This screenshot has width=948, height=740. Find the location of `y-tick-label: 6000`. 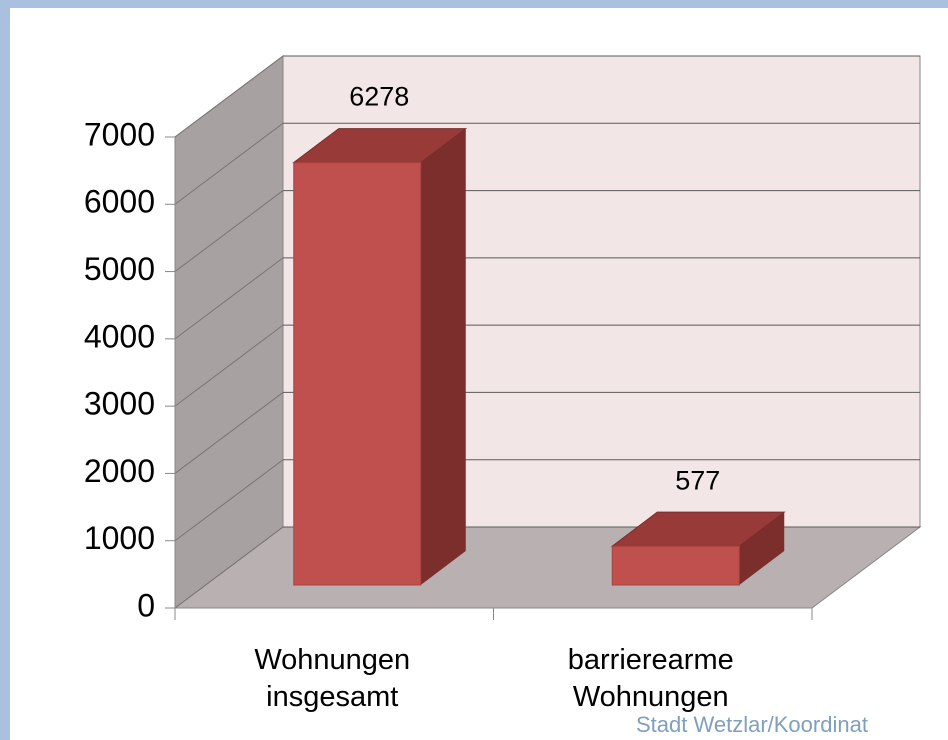

y-tick-label: 6000 is located at coordinates (119, 202).